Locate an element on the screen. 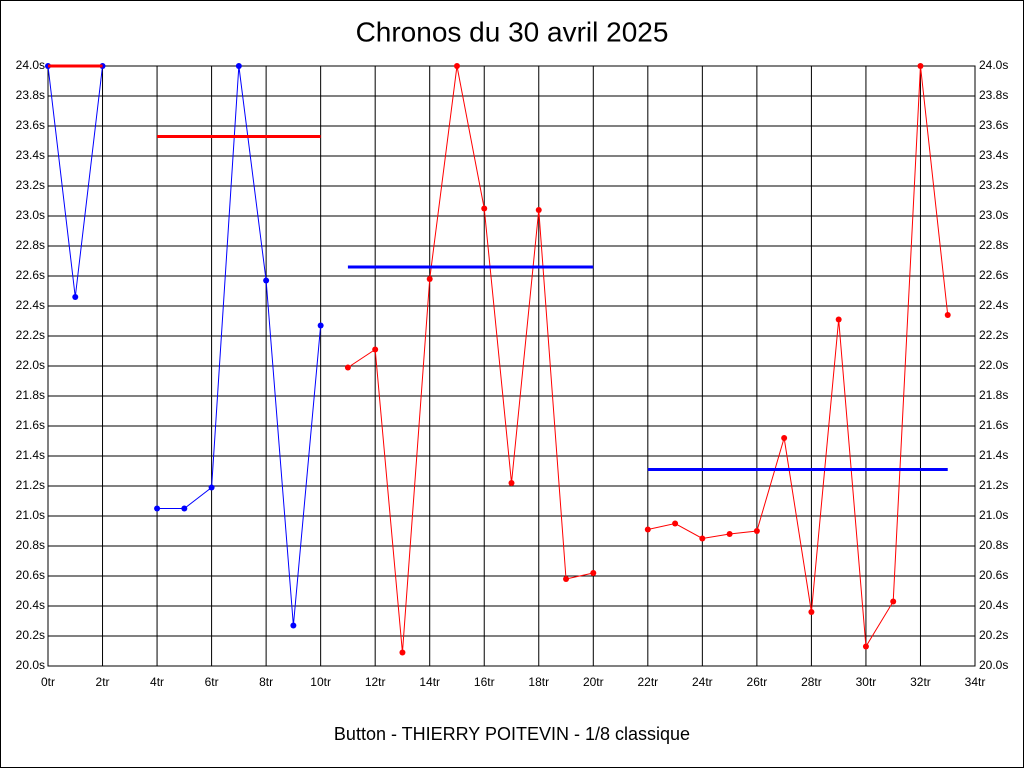  x-tick-label: 4tr is located at coordinates (157, 682).